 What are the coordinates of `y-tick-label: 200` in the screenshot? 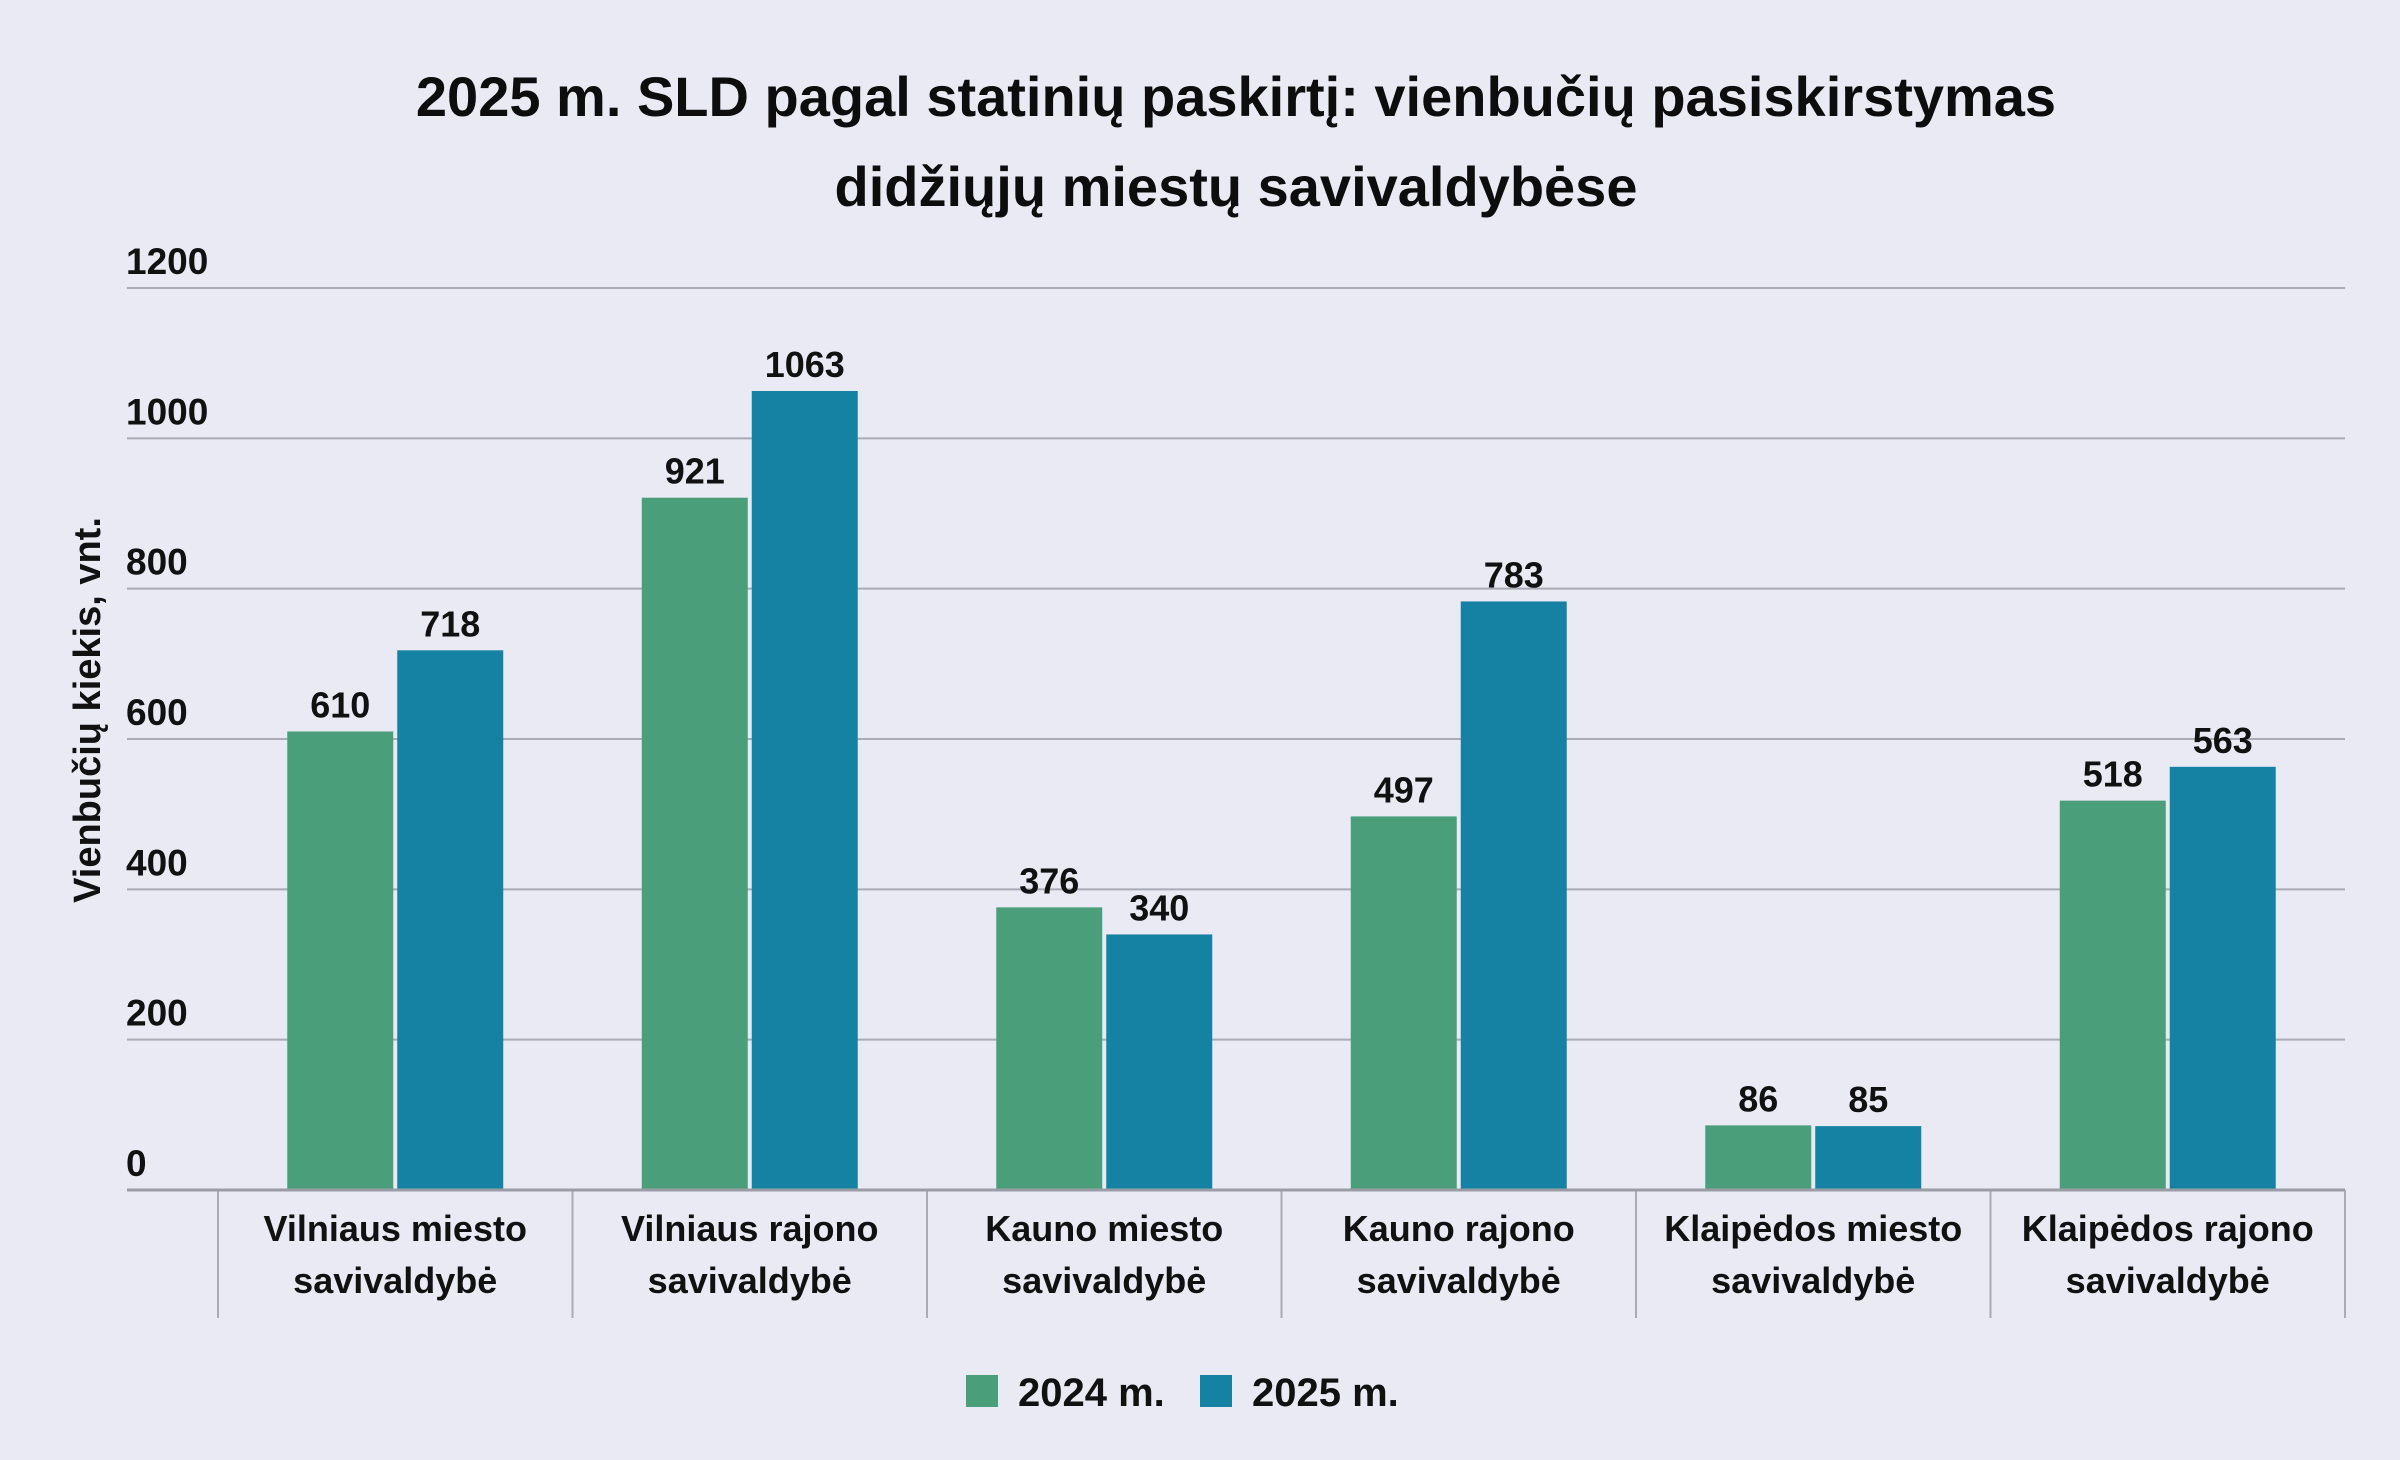 It's located at (157, 1013).